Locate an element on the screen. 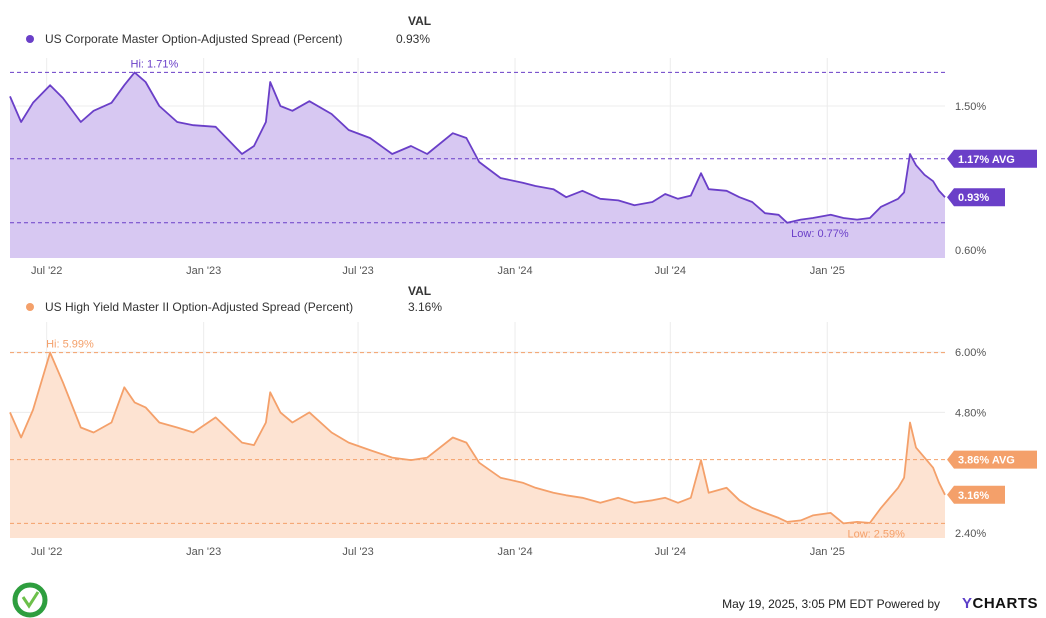 The width and height of the screenshot is (1046, 618). last-value-tag-label: 3.16% is located at coordinates (973, 496).